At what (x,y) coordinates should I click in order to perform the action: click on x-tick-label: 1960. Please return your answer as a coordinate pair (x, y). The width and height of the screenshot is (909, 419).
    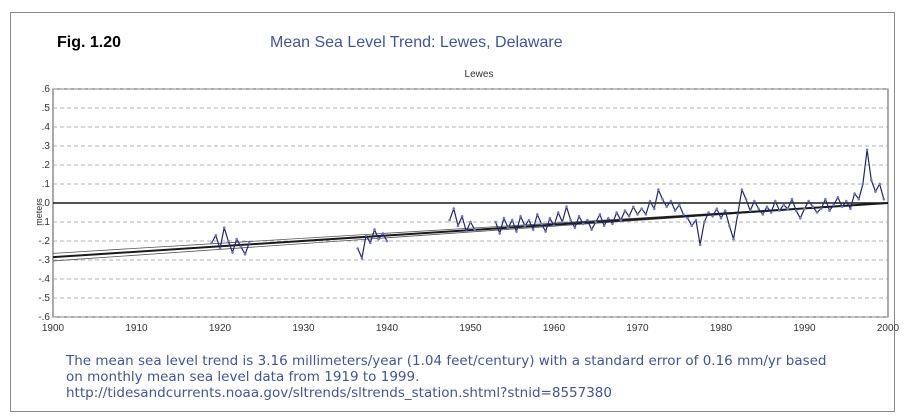
    Looking at the image, I should click on (554, 328).